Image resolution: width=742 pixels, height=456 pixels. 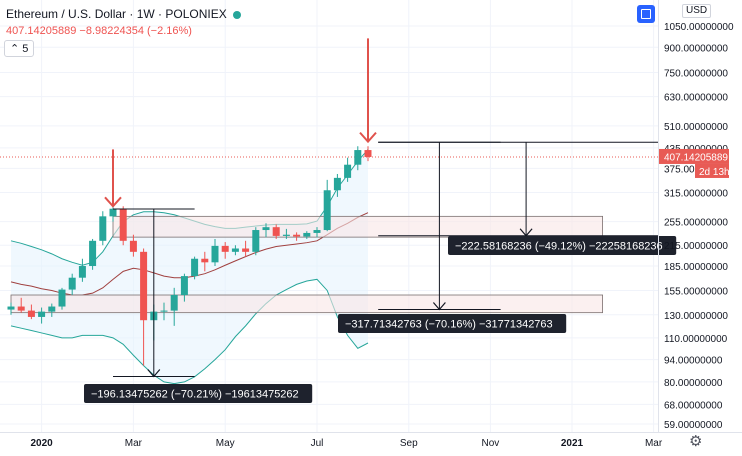 I want to click on y-tick-label: 510.00000000, so click(x=696, y=127).